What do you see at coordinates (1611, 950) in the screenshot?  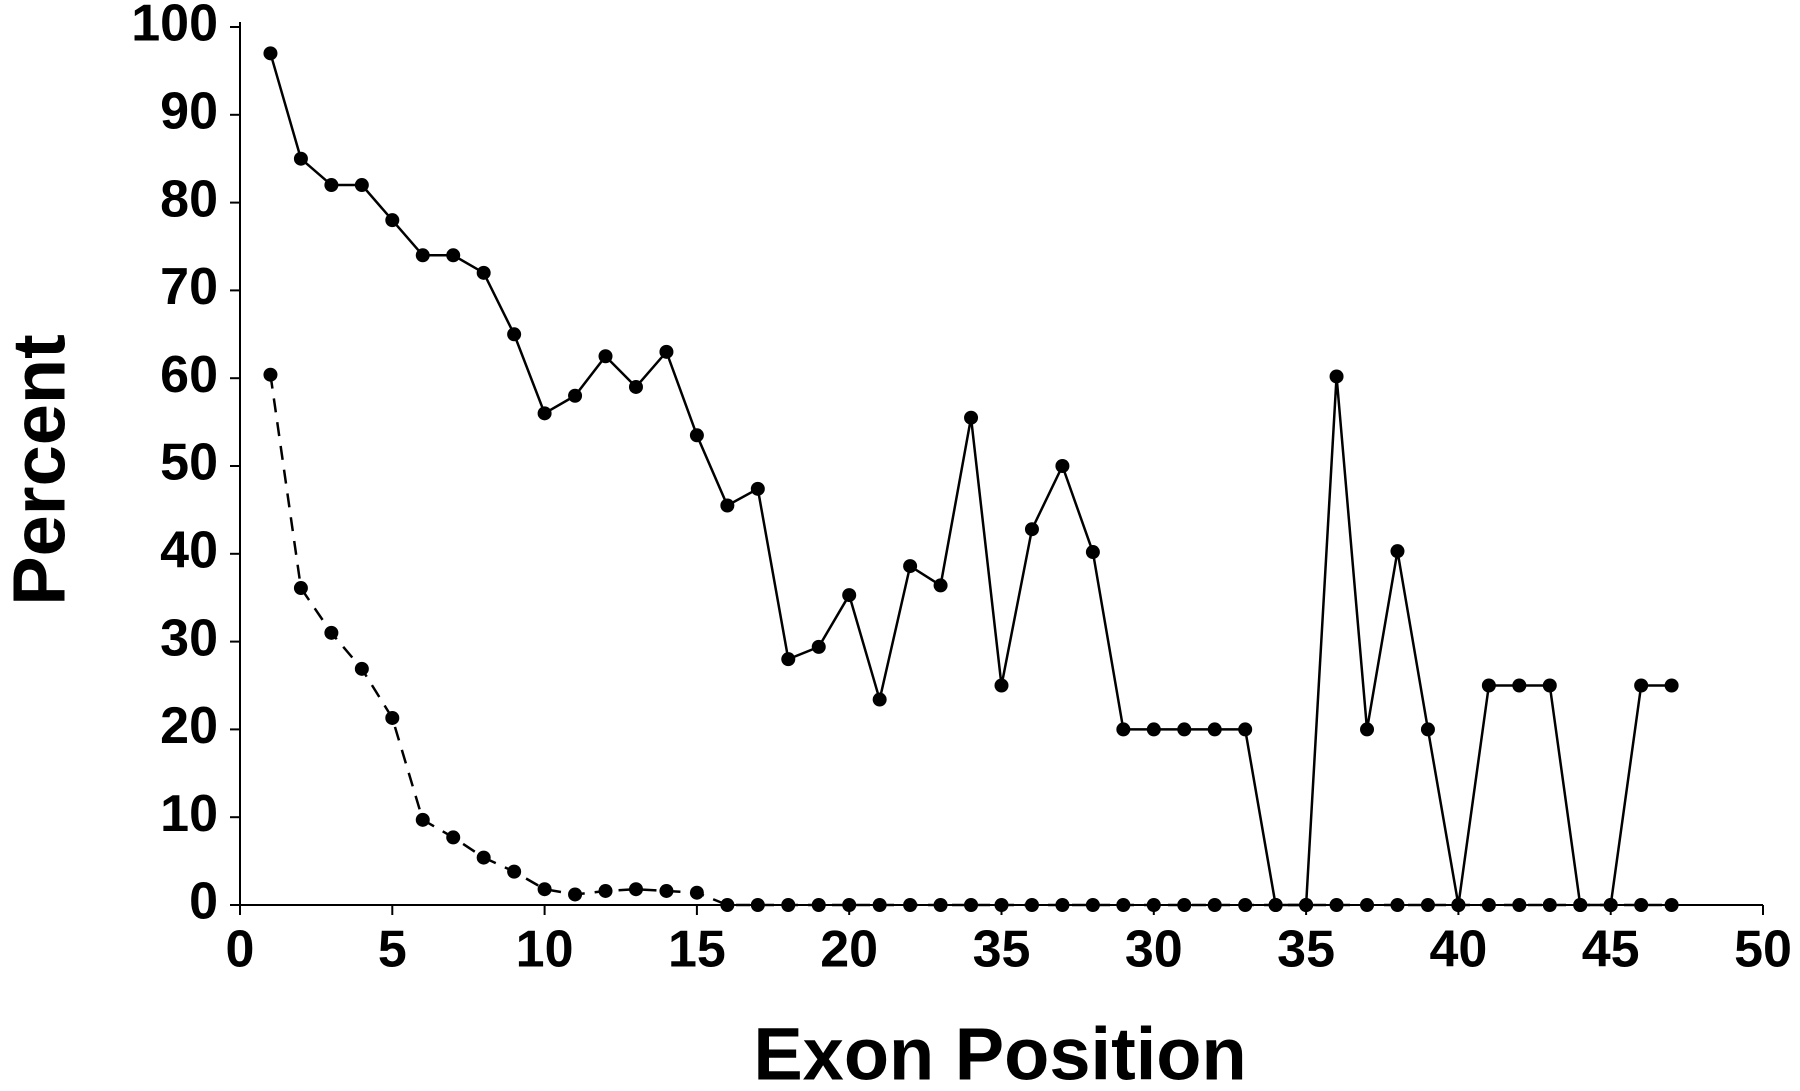 I see `x-tick-label: 45` at bounding box center [1611, 950].